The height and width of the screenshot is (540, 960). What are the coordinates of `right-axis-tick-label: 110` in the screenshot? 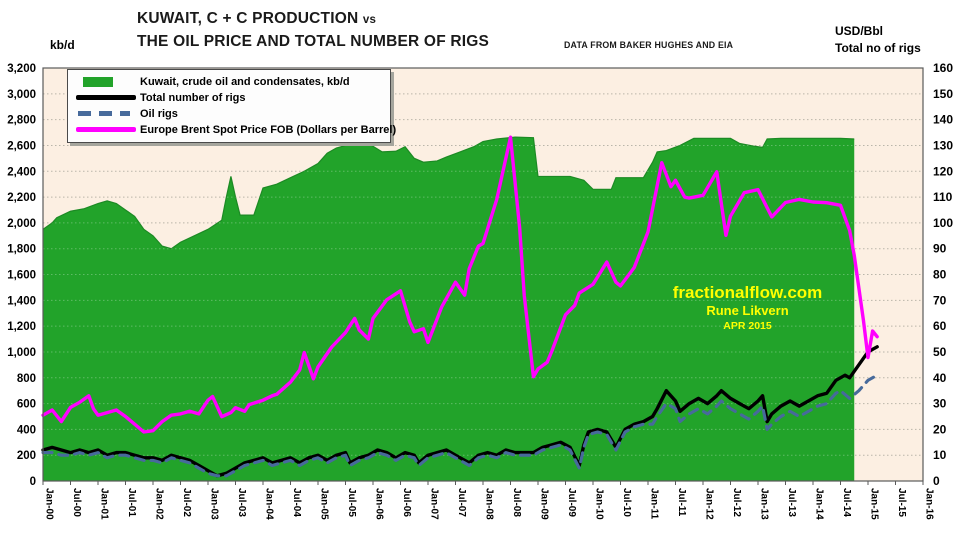 It's located at (943, 197).